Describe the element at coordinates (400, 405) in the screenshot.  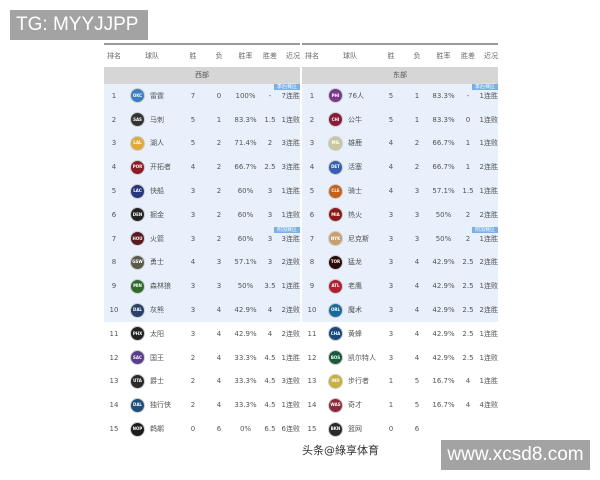
I see `table-row: 14 WAS 奇才 1 5 16.7% 4 4连败` at that location.